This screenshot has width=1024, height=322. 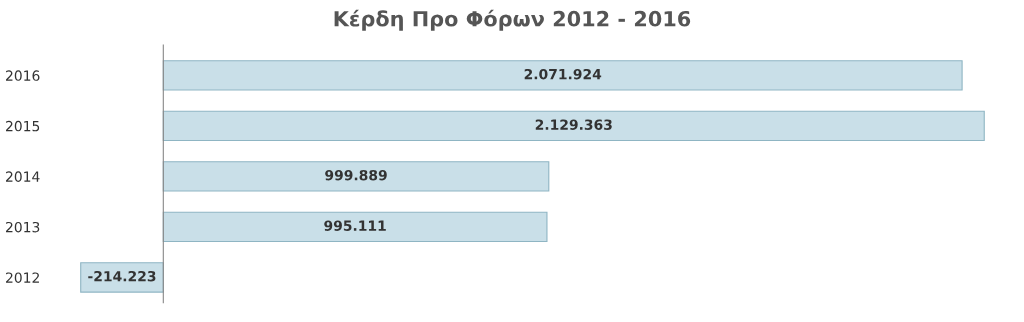 I want to click on y-tick-label: 2016, so click(x=23, y=75).